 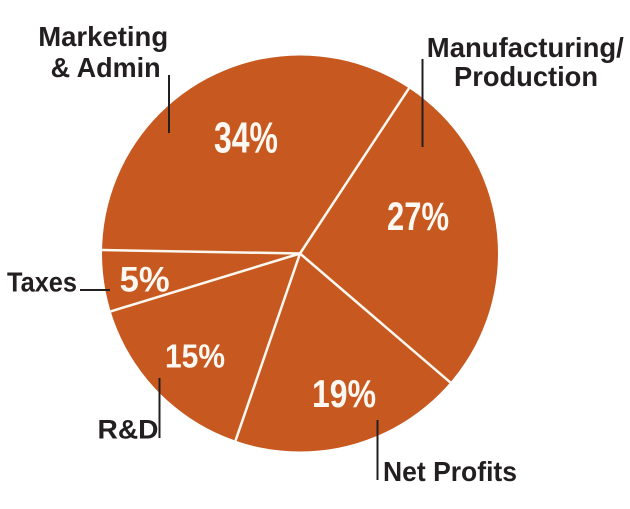 I want to click on svg-text: 27%, so click(x=418, y=217).